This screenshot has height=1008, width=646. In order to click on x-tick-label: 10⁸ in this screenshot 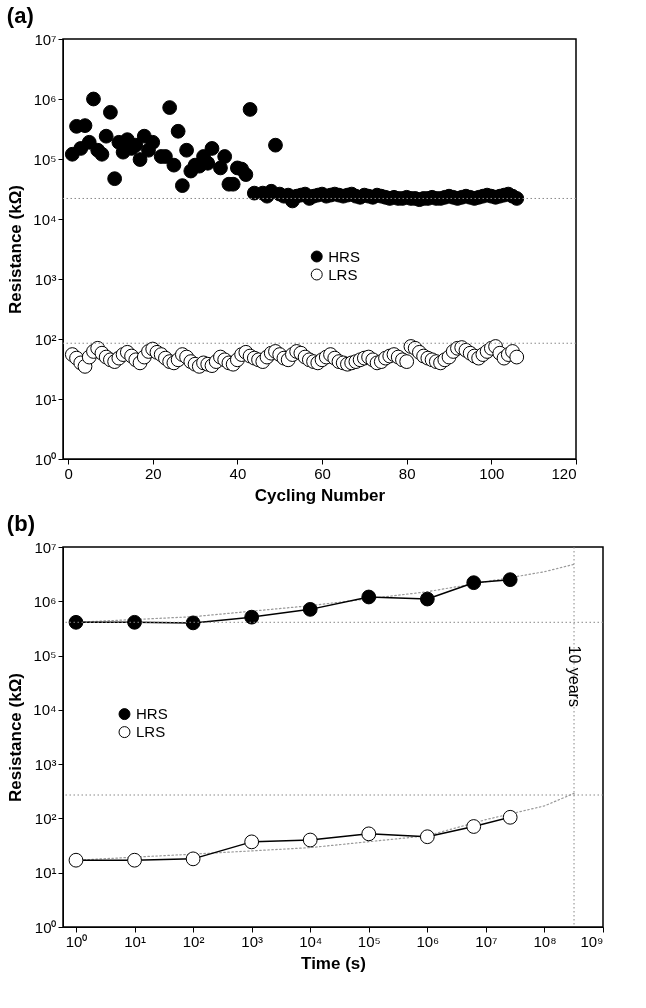, I will do `click(545, 941)`.